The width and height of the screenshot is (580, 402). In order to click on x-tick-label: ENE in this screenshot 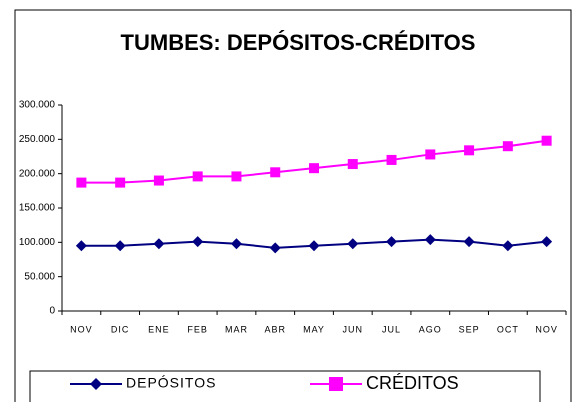, I will do `click(159, 329)`.